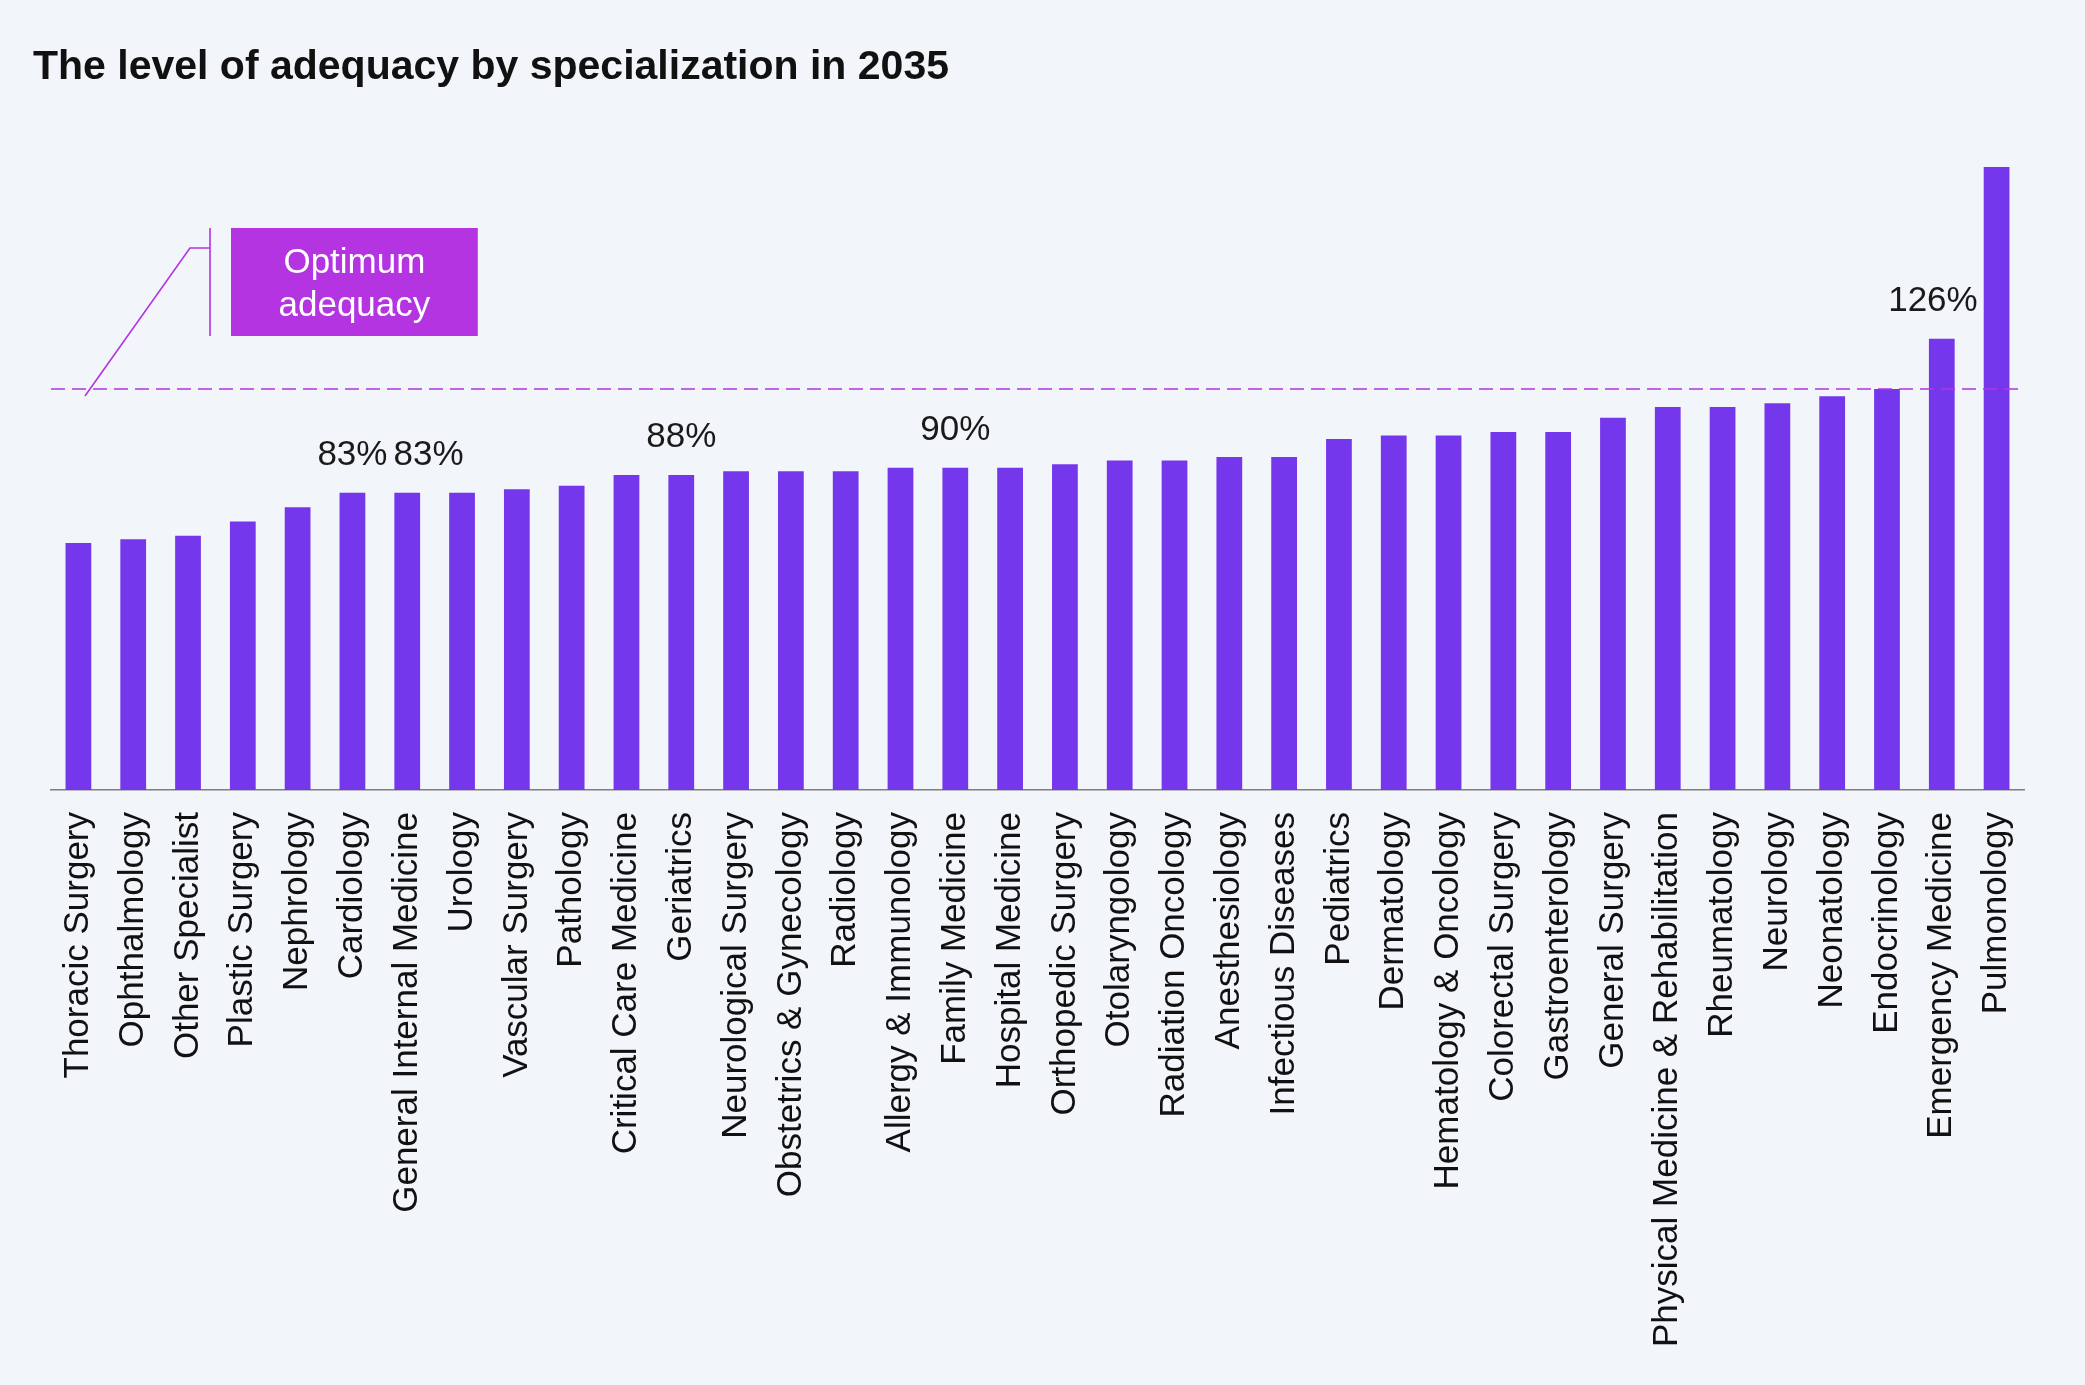 This screenshot has width=2085, height=1385. What do you see at coordinates (1391, 911) in the screenshot?
I see `x-tick-label: Dermatology` at bounding box center [1391, 911].